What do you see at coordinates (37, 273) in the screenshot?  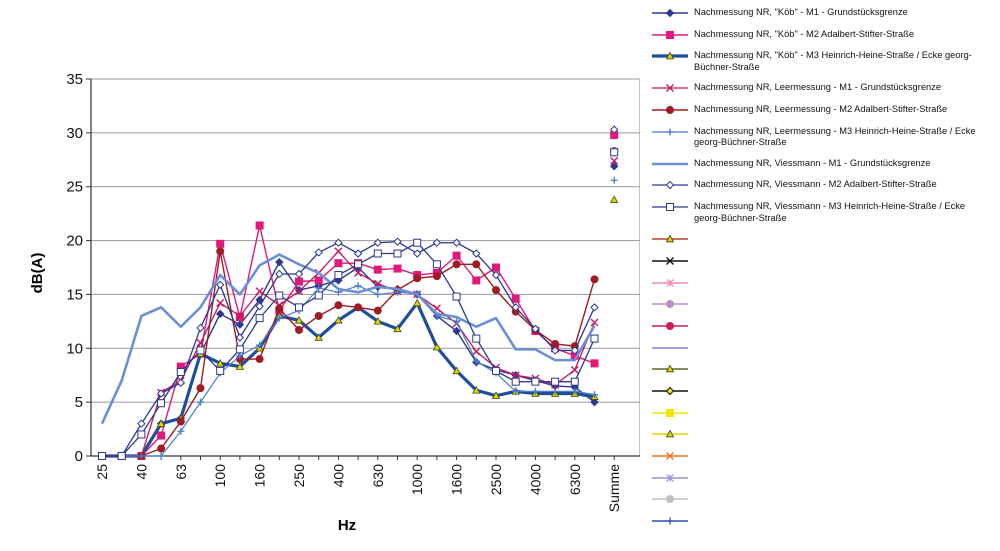 I see `y-axis-label: dB(A)` at bounding box center [37, 273].